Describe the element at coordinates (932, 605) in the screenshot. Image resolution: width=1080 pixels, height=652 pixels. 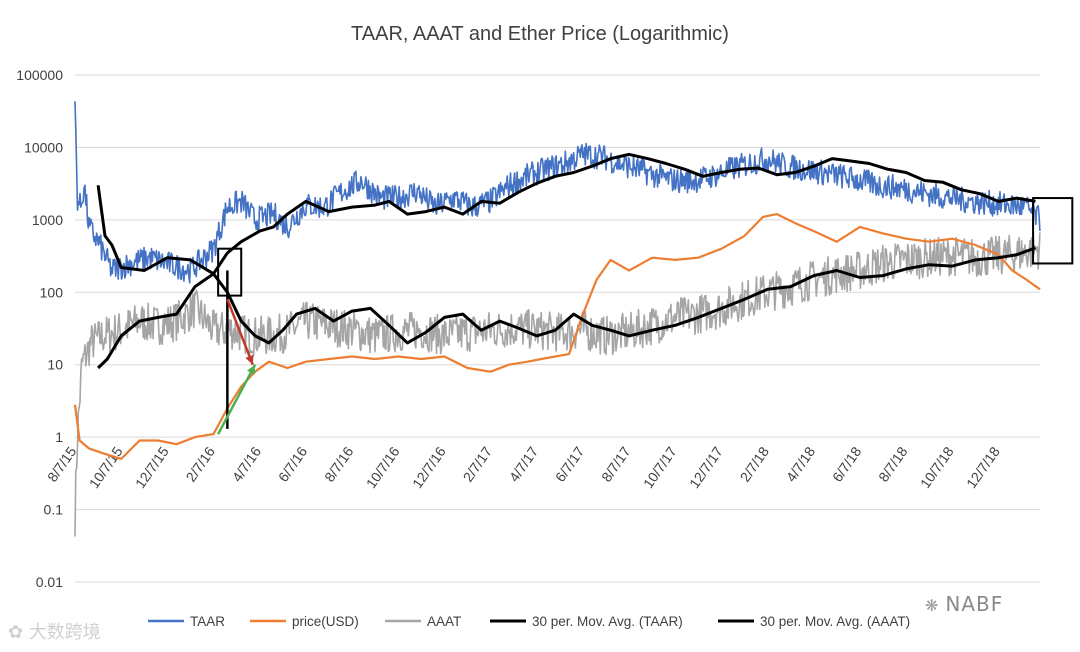
I see `watermark-logo-icon: ❋` at that location.